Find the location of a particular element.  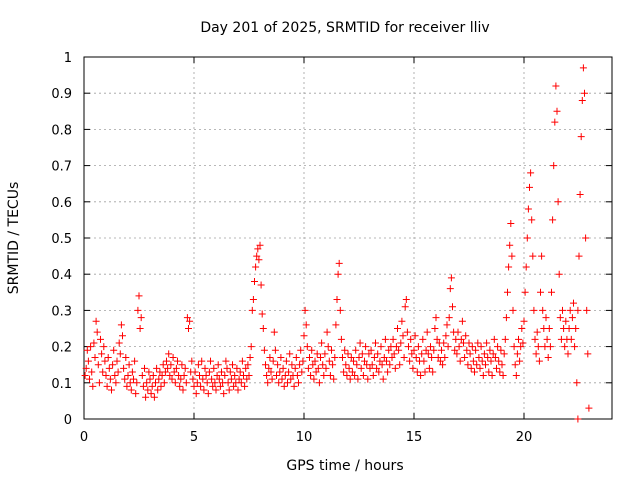

x-axis-label: GPS time / hours is located at coordinates (344, 466).